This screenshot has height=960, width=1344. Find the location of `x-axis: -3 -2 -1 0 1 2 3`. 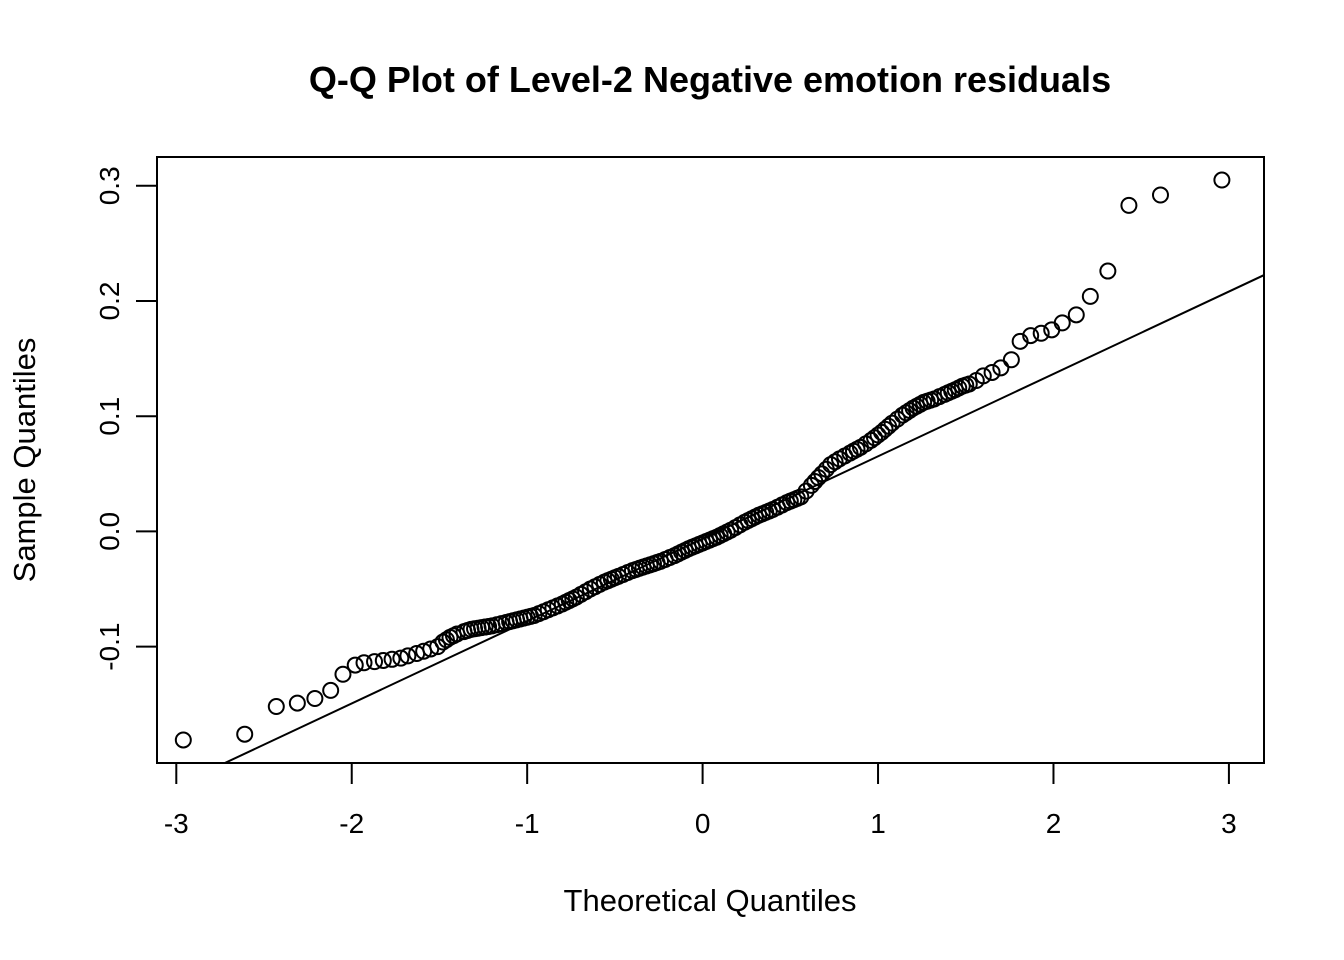

x-axis: -3 -2 -1 0 1 2 3 is located at coordinates (700, 800).